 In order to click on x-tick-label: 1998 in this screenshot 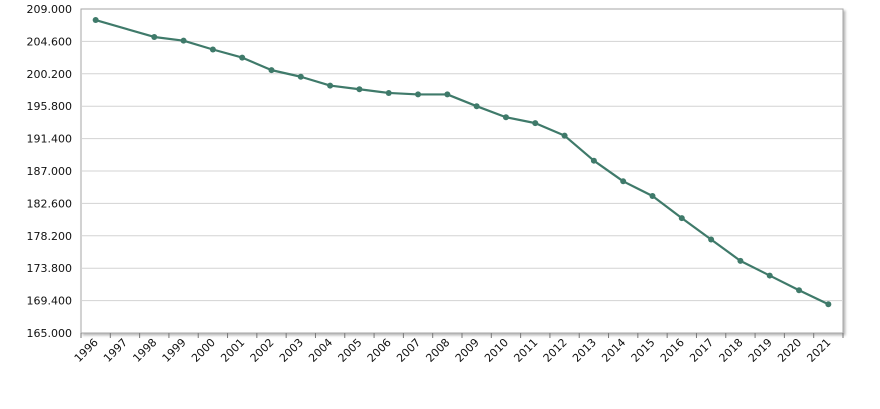, I will do `click(144, 350)`.